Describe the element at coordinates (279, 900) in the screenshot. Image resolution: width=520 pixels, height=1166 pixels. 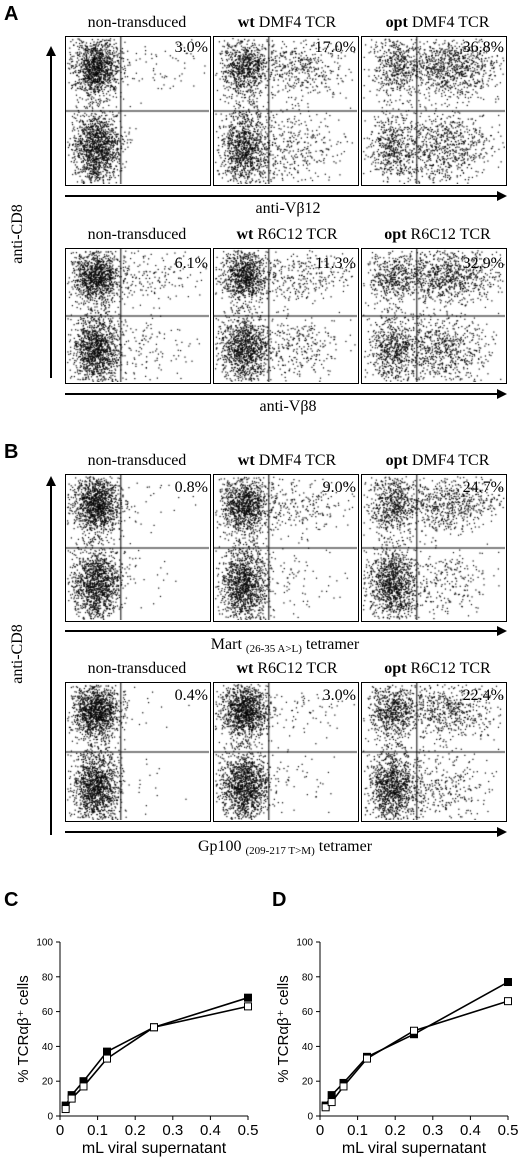
I see `panel-letter-d: D` at that location.